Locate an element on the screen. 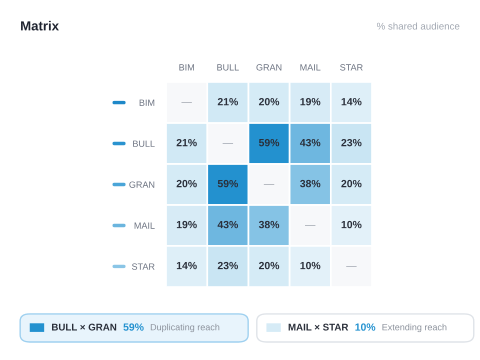 This screenshot has height=360, width=480. text: % shared audience is located at coordinates (418, 26).